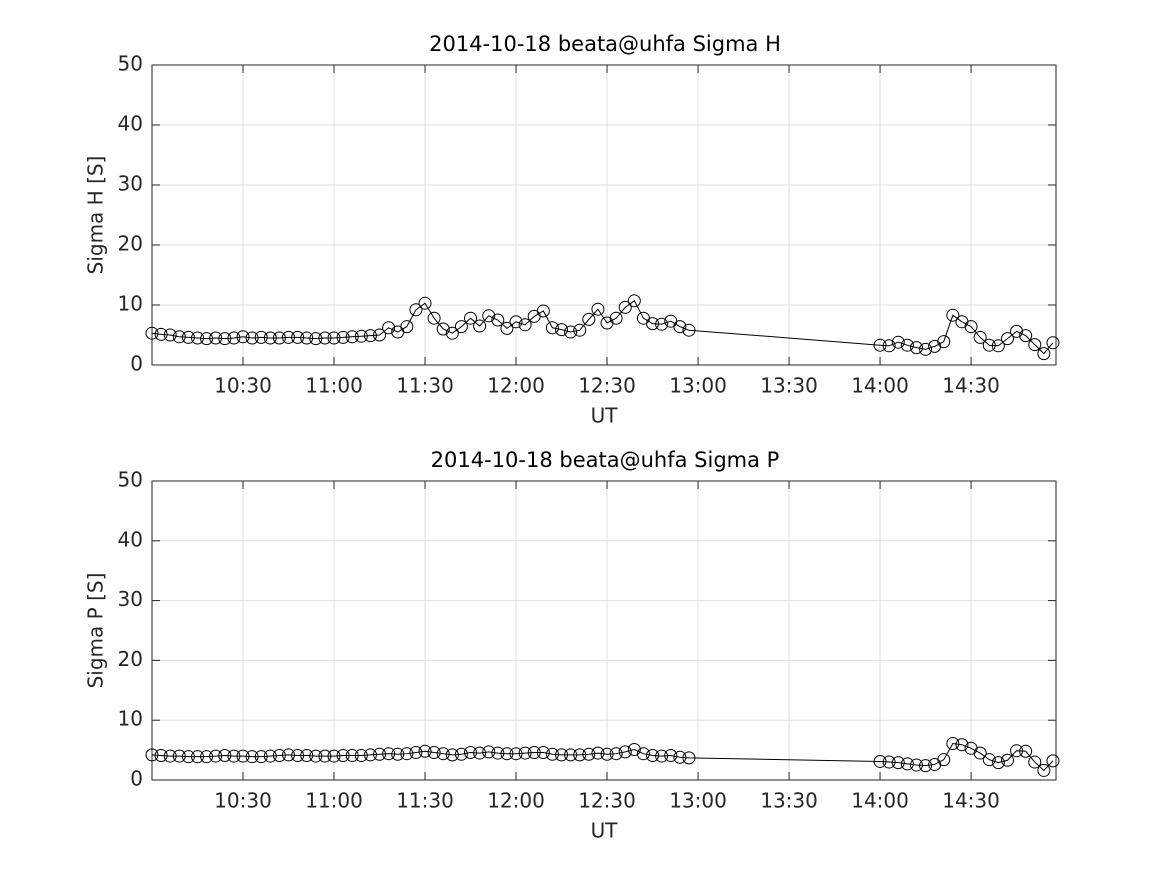 The width and height of the screenshot is (1167, 875). What do you see at coordinates (605, 416) in the screenshot?
I see `x-axis-label: UT` at bounding box center [605, 416].